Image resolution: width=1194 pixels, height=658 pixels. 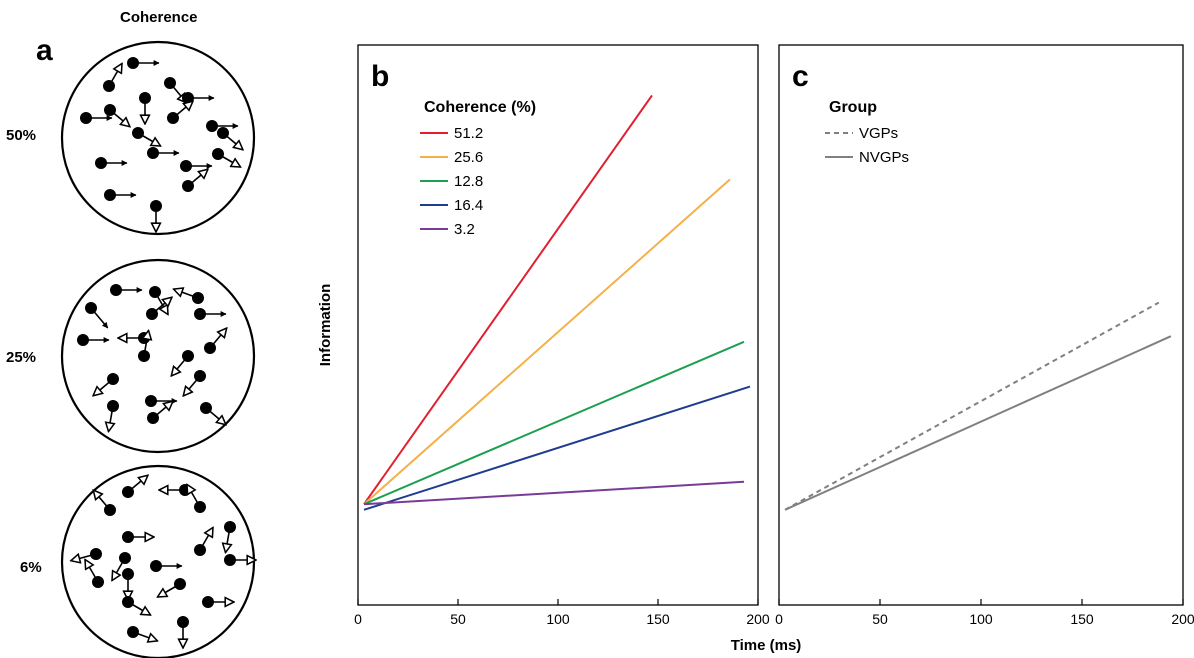 I want to click on coherence-label-6: 6%, so click(x=31, y=567).